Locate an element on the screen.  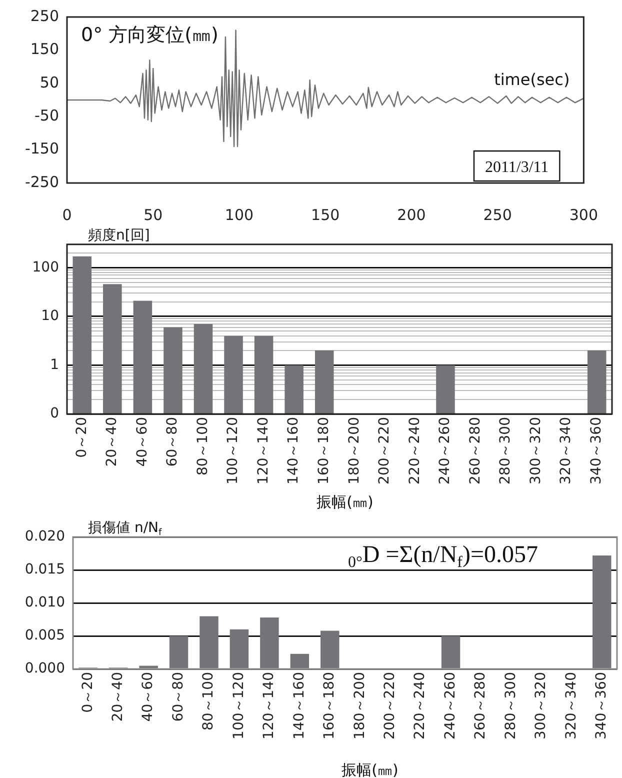
annotation: 2011/3/11 is located at coordinates (516, 167).